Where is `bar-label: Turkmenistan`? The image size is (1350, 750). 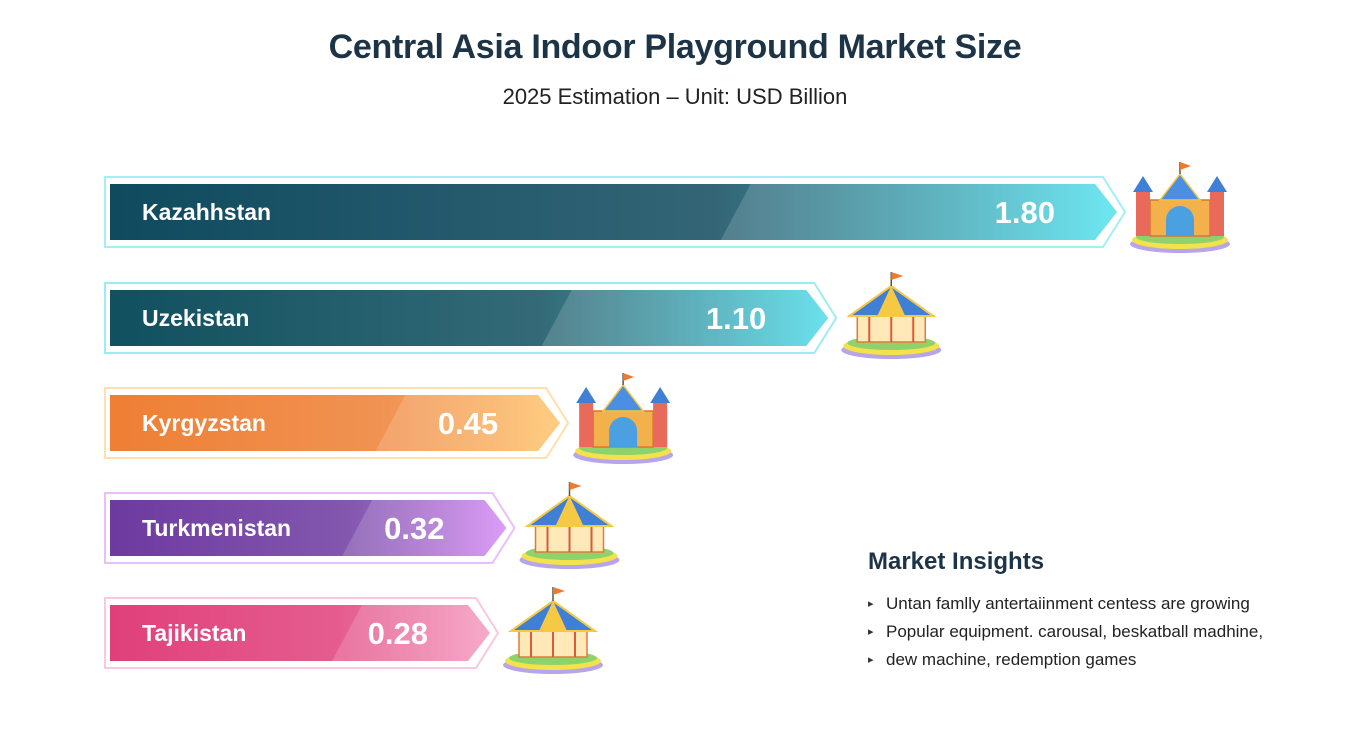
bar-label: Turkmenistan is located at coordinates (216, 528).